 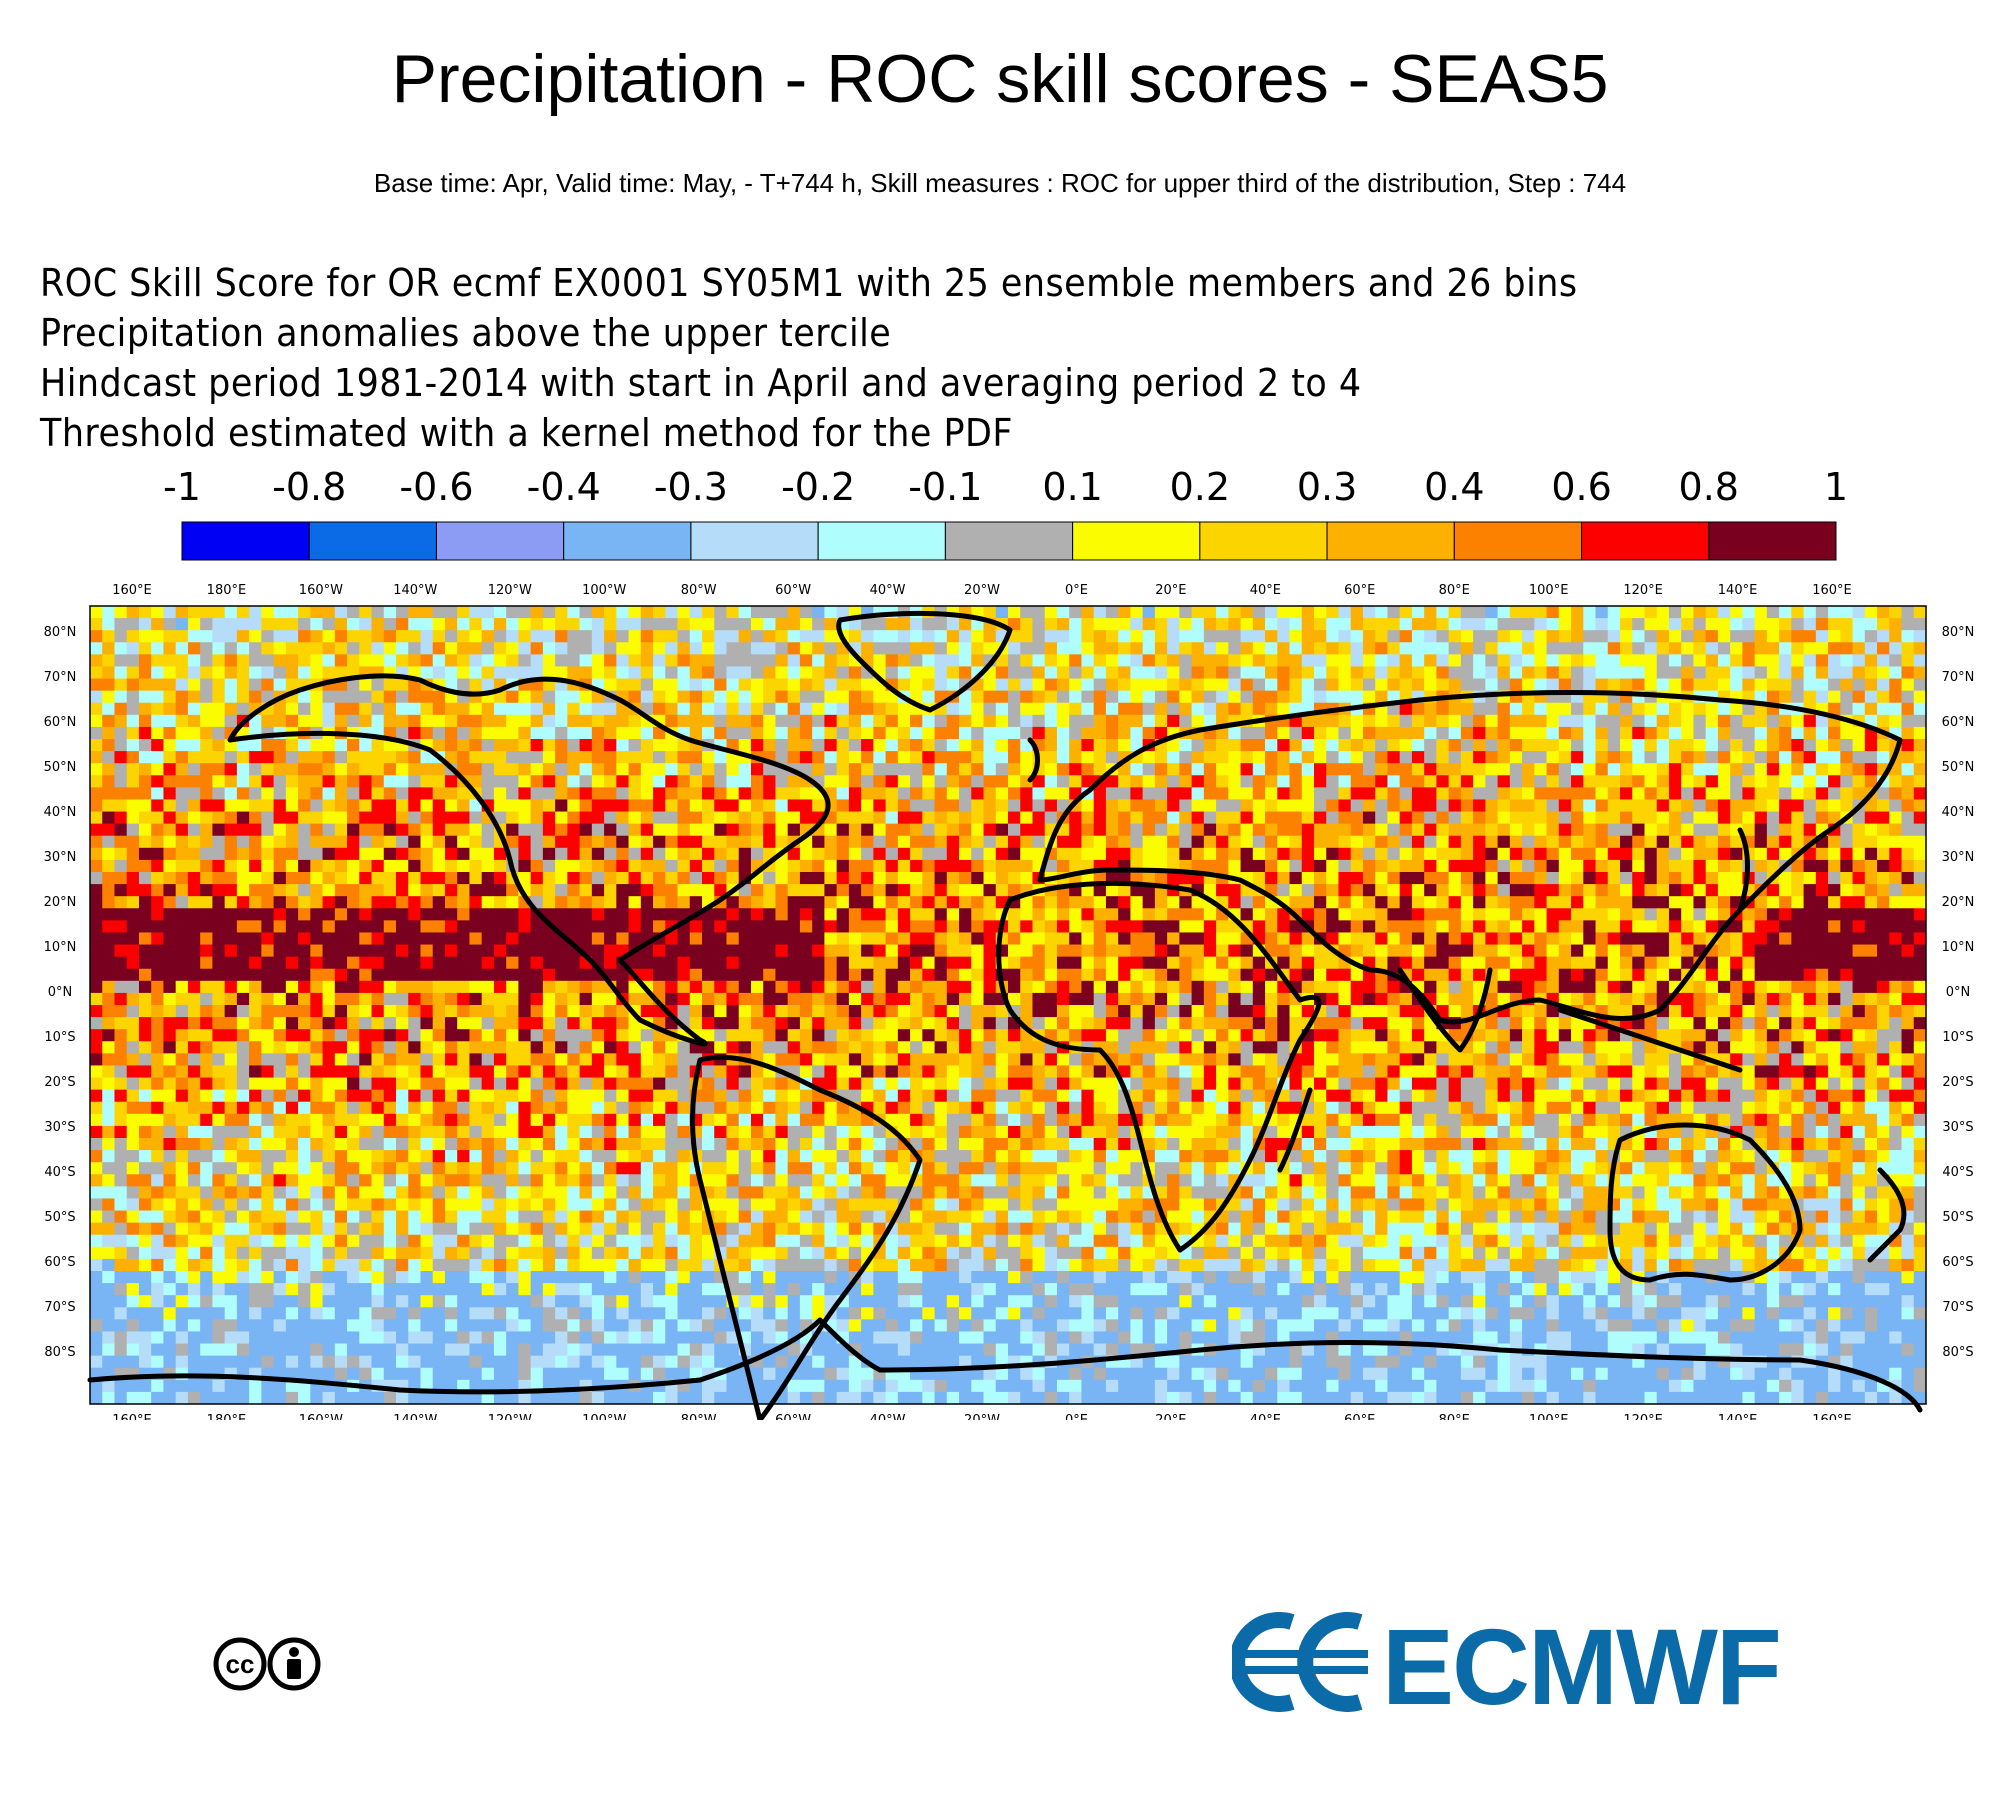 What do you see at coordinates (793, 590) in the screenshot?
I see `lon-label-top: 60°W` at bounding box center [793, 590].